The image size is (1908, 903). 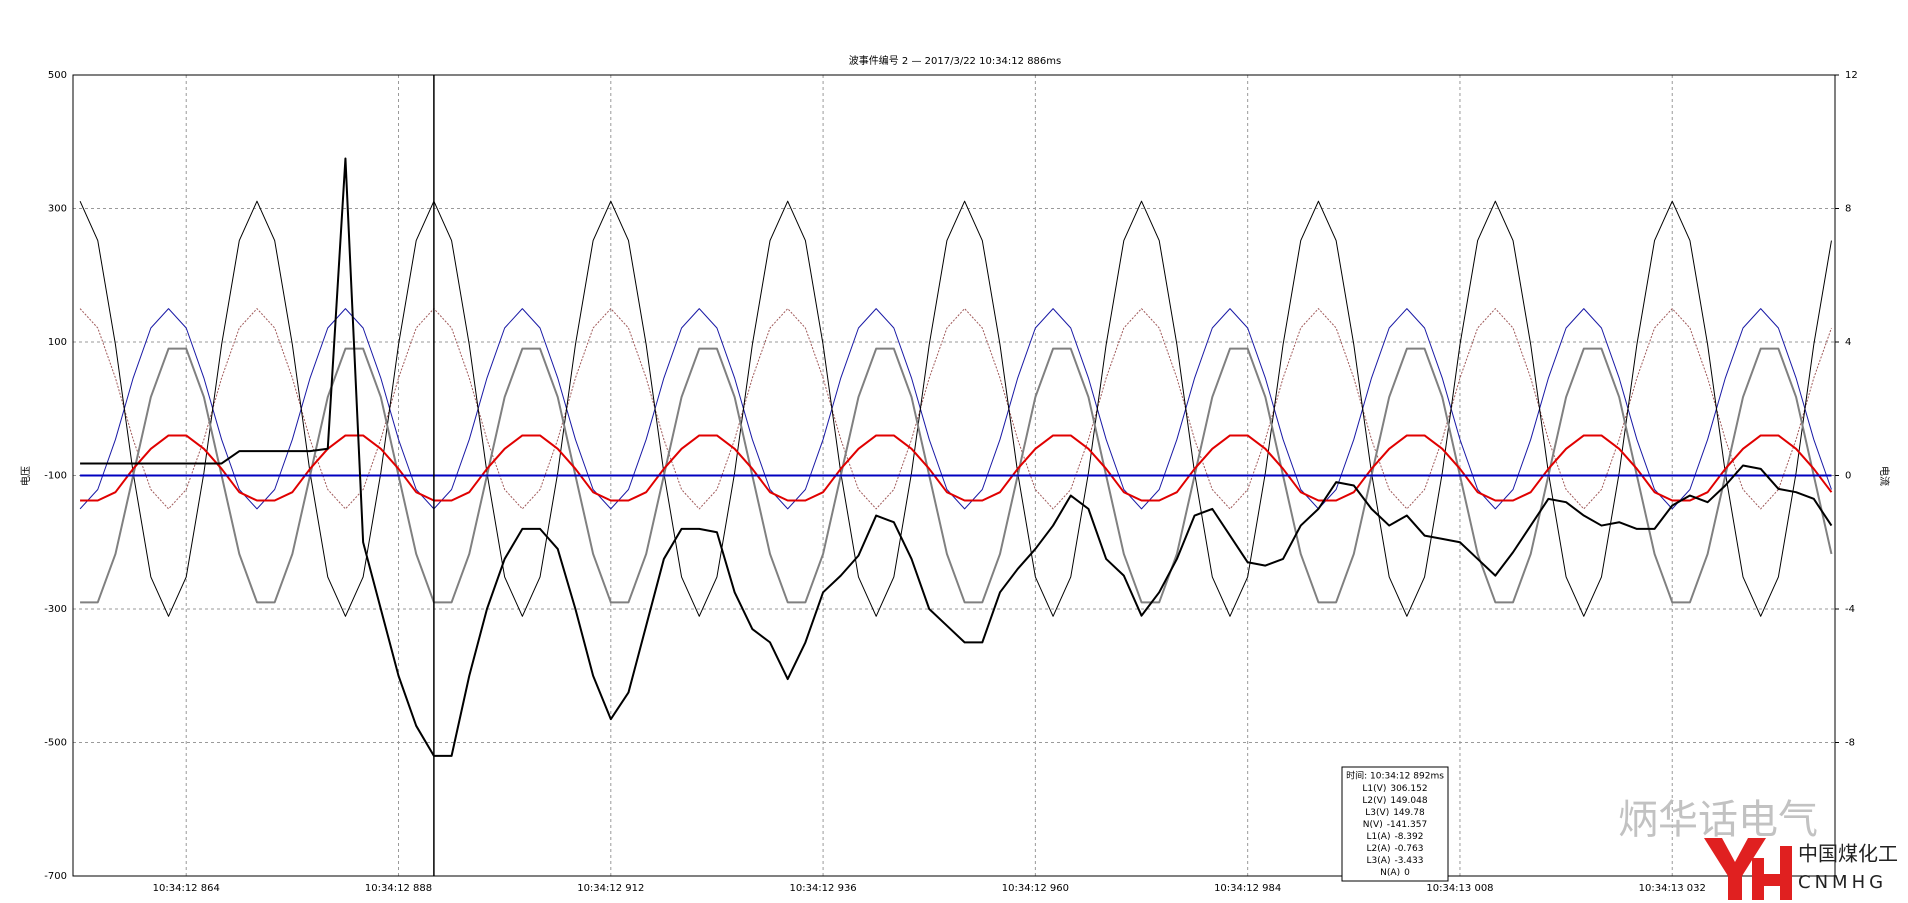 What do you see at coordinates (1373, 825) in the screenshot?
I see `reading-name: N(V)` at bounding box center [1373, 825].